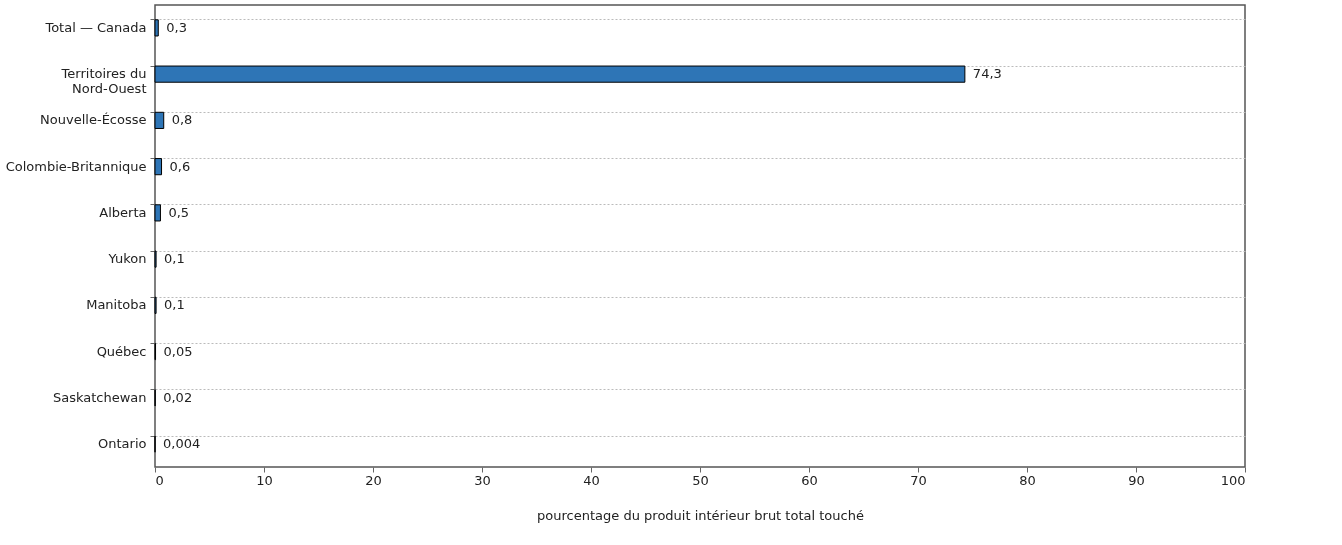  I want to click on y-tick-label: Saskatchewan, so click(99, 397).